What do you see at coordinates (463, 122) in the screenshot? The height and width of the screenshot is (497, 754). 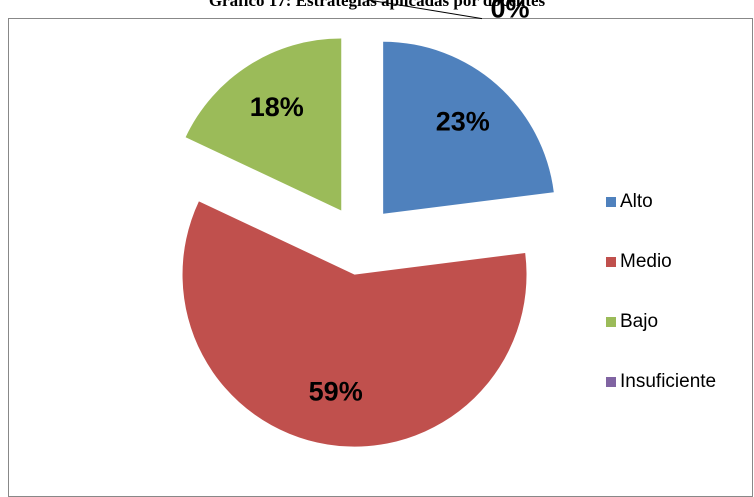 I see `data-label: 23%` at bounding box center [463, 122].